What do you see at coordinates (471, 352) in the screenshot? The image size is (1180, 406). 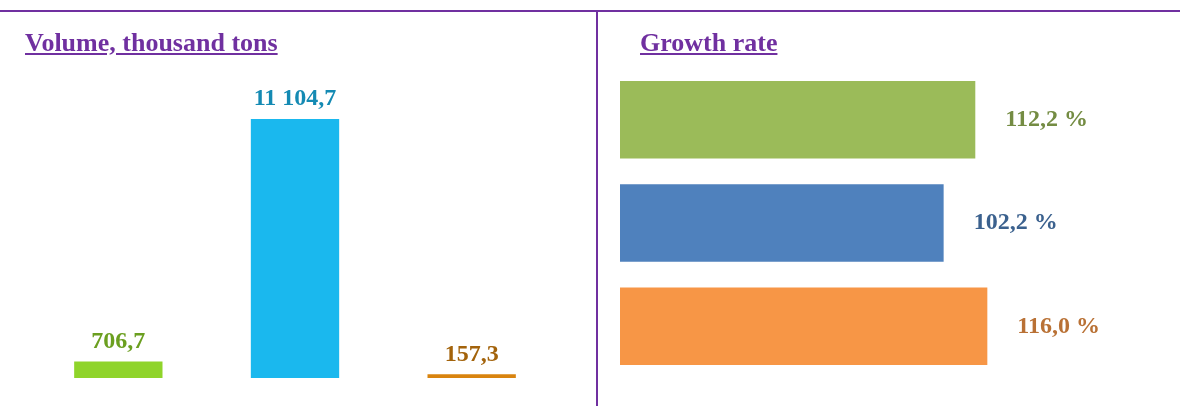 I see `data-label: 157,3` at bounding box center [471, 352].